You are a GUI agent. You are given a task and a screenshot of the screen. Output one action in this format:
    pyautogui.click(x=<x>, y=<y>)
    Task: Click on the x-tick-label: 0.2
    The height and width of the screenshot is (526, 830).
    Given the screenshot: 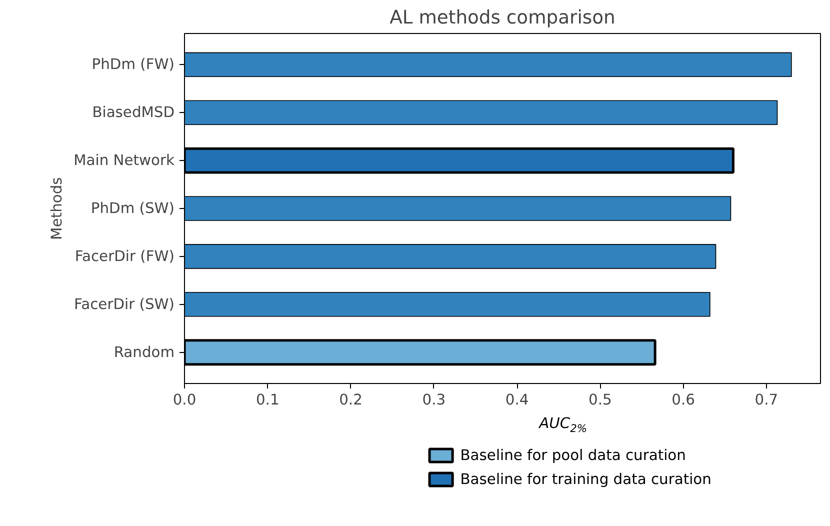 What is the action you would take?
    pyautogui.click(x=350, y=400)
    